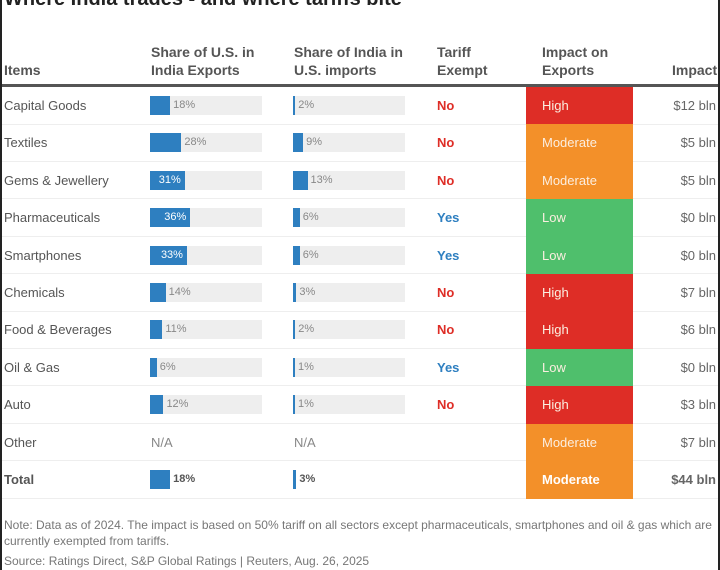  Describe the element at coordinates (575, 52) in the screenshot. I see `header-line: Impact on` at that location.